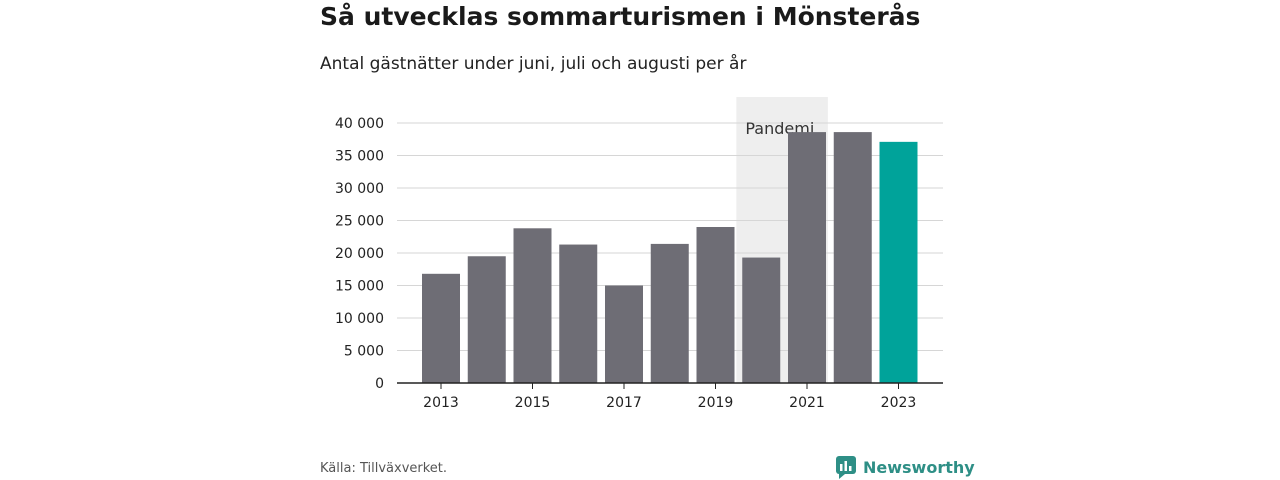 This screenshot has width=1280, height=480. What do you see at coordinates (359, 157) in the screenshot?
I see `y-tick-label: 35 000` at bounding box center [359, 157].